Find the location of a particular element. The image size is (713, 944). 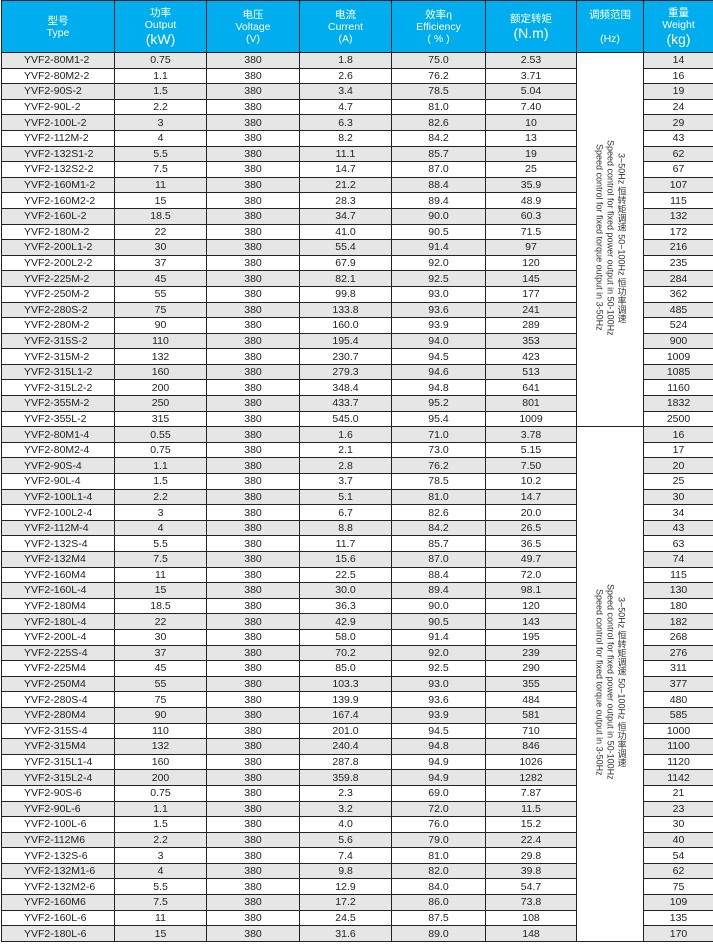

cell-torque: 11.5 is located at coordinates (531, 809).